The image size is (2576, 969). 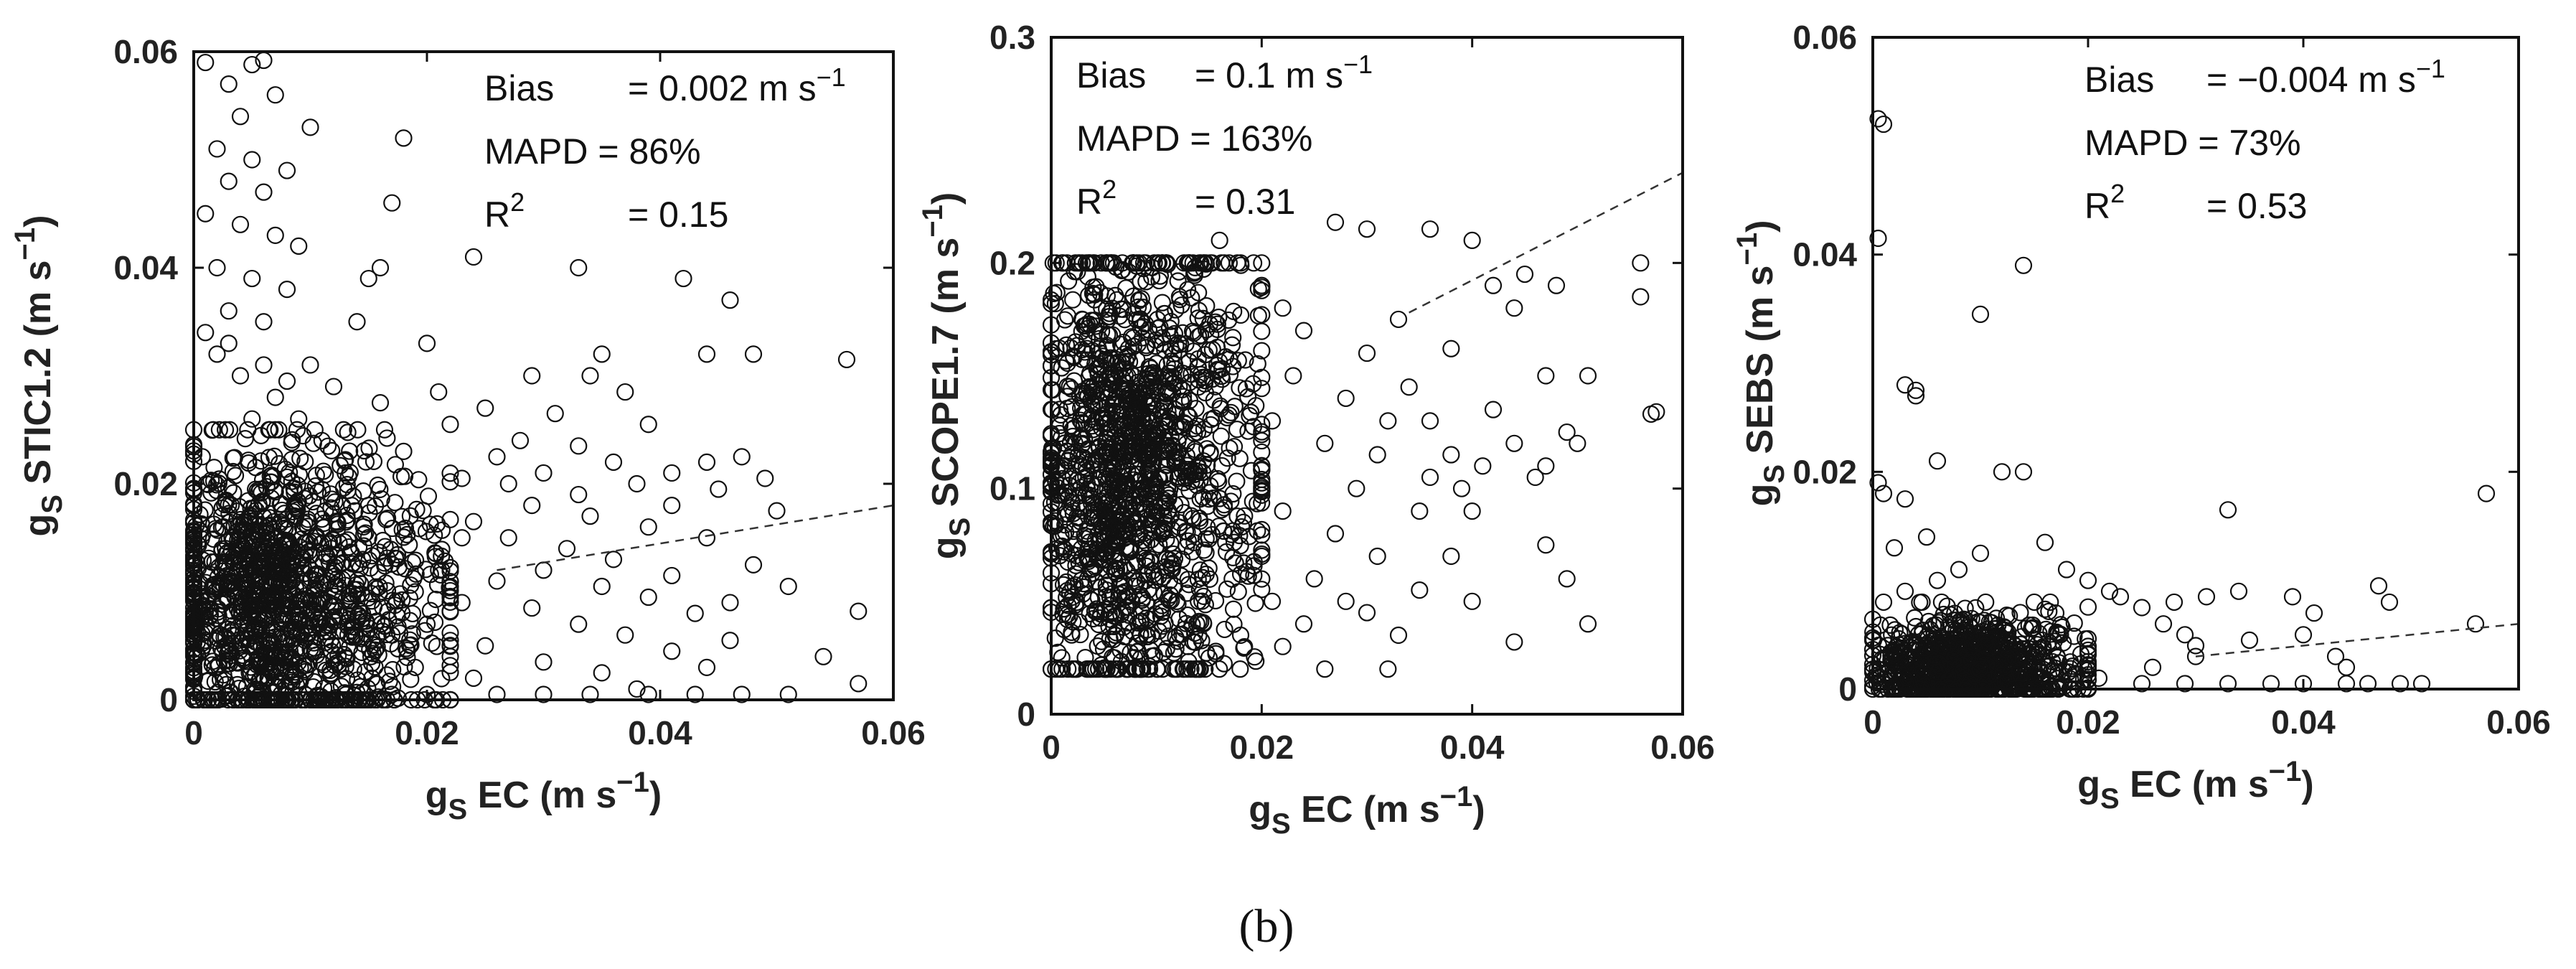 I want to click on stat-mapd: MAPD = 86%, so click(x=592, y=151).